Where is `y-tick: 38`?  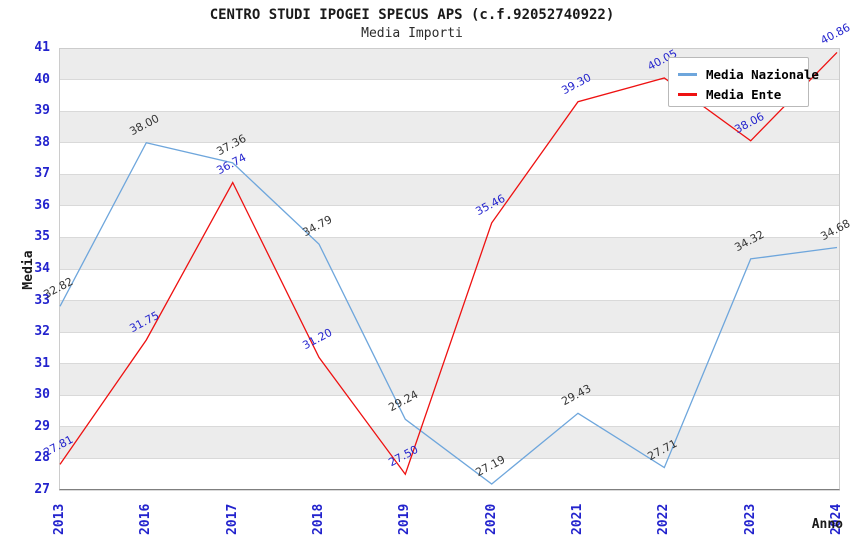
y-tick: 38 is located at coordinates (42, 142).